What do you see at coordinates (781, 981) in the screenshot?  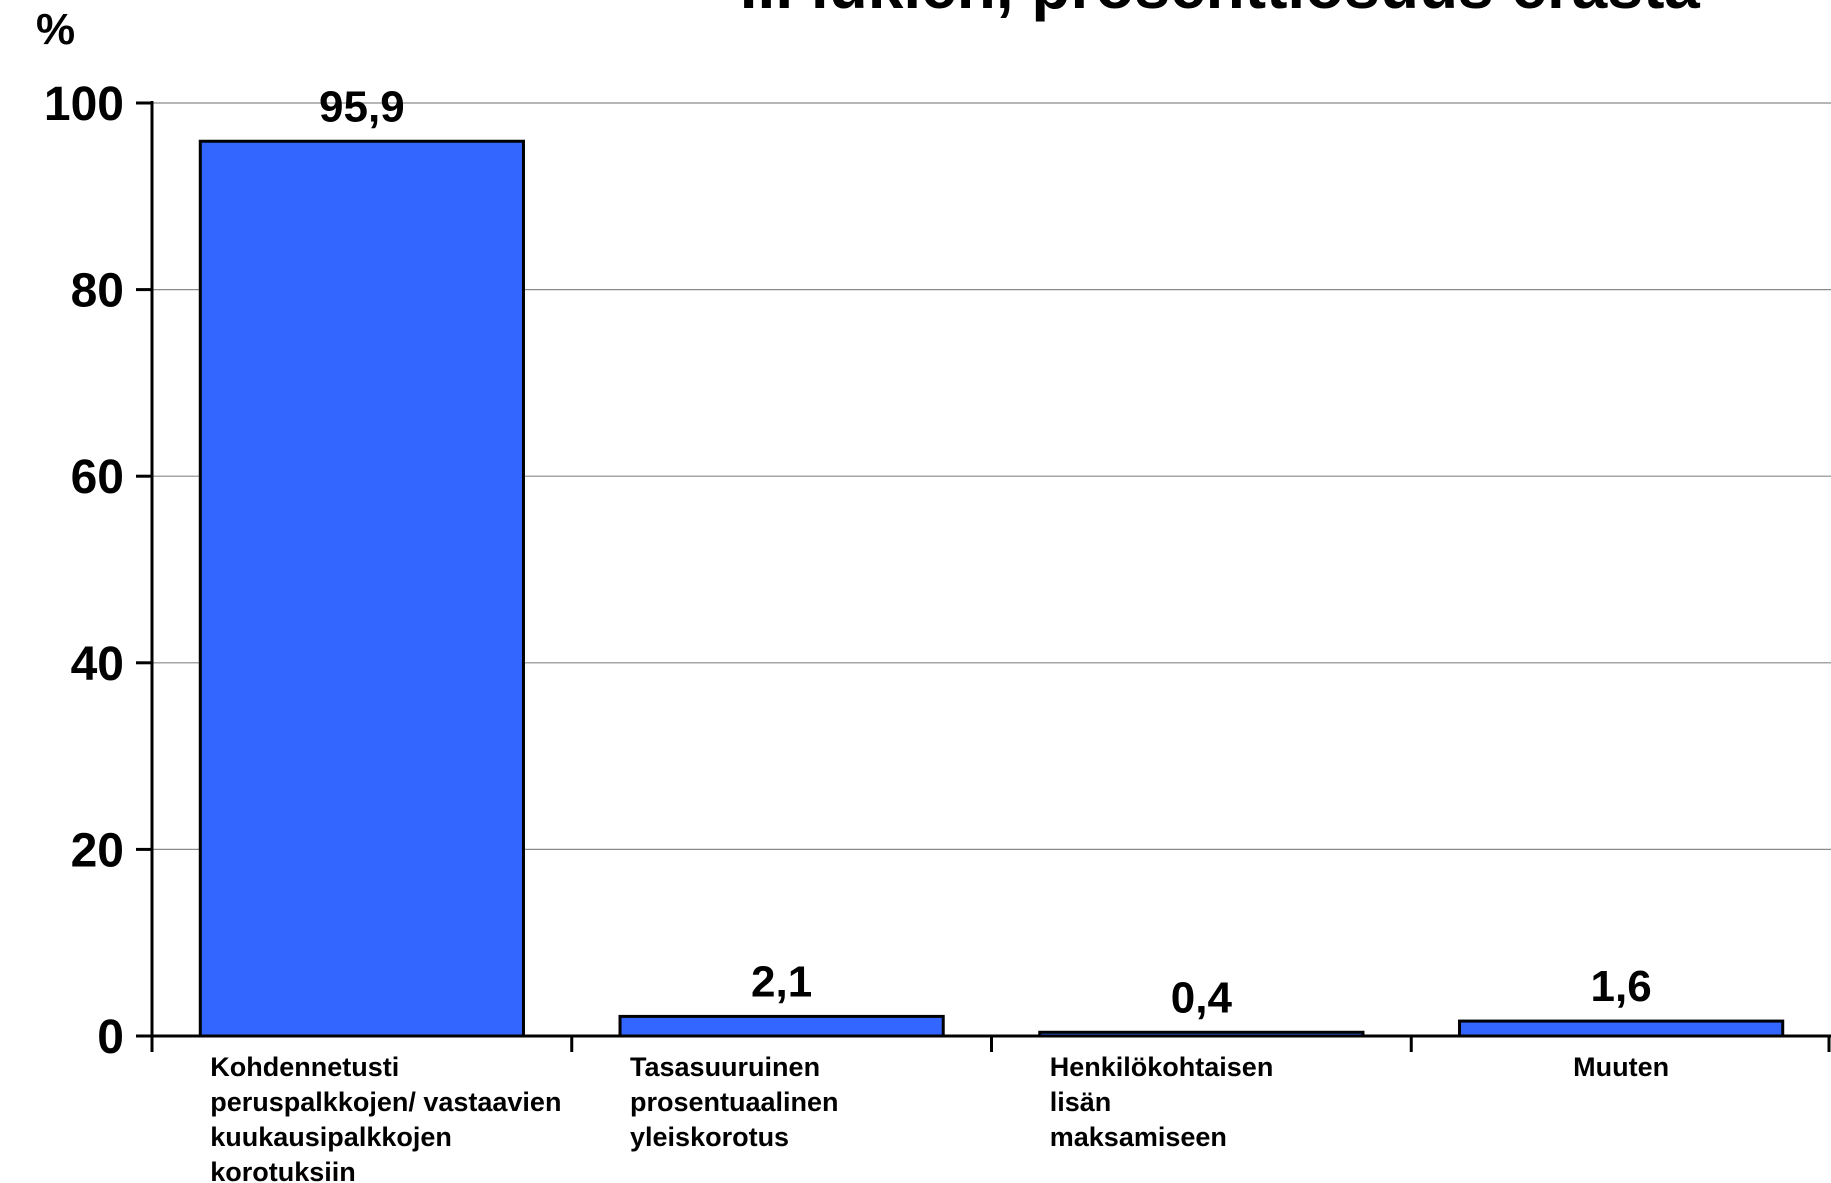 I see `data-label-2: 2,1` at bounding box center [781, 981].